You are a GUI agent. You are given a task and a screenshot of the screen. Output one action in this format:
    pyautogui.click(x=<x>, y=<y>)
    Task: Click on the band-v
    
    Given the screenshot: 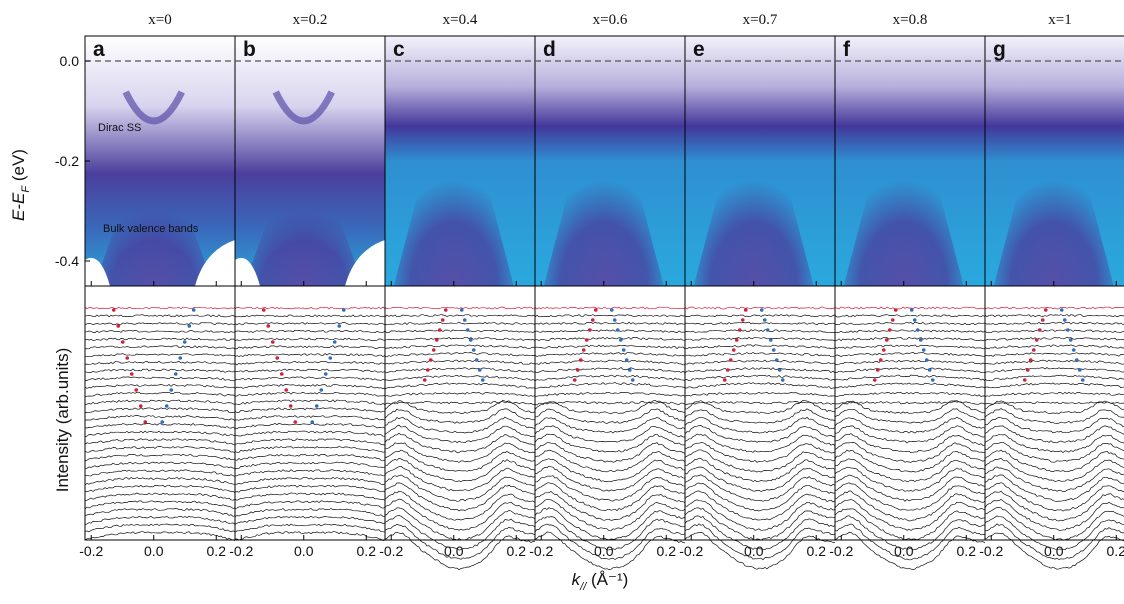 What is the action you would take?
    pyautogui.click(x=303, y=223)
    